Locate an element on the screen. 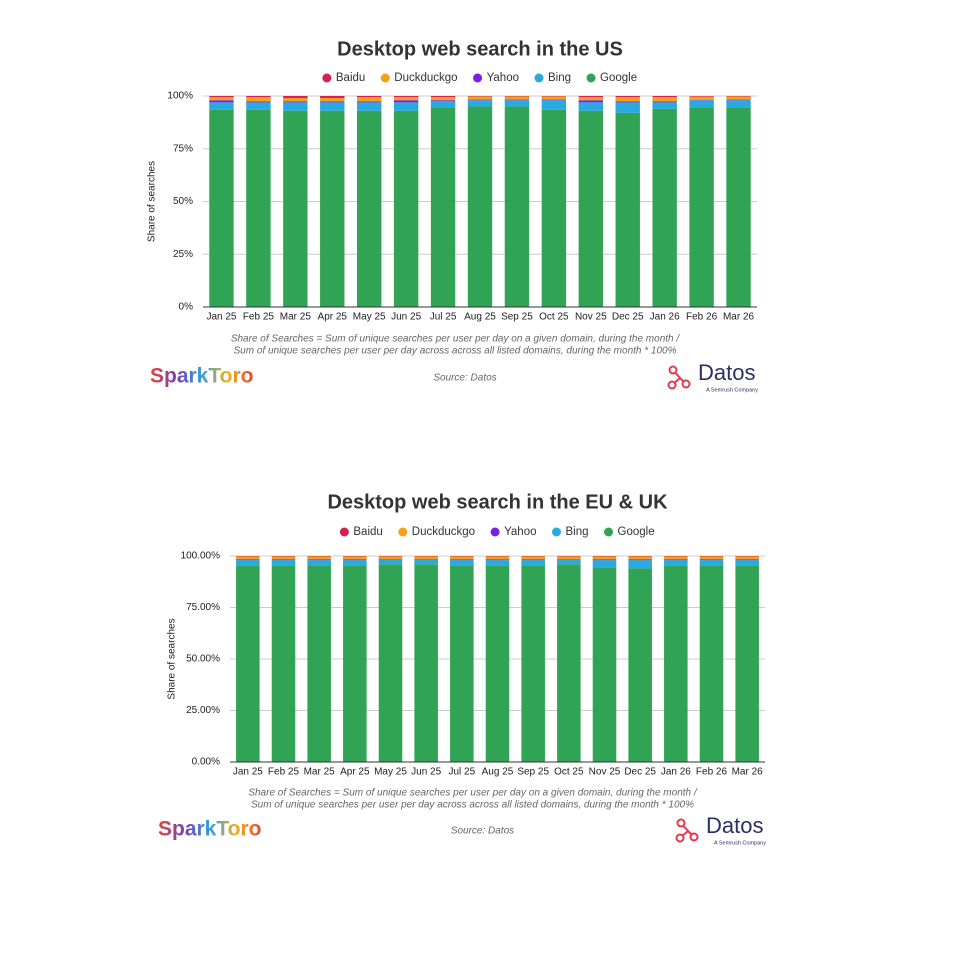  legend: Baidu Duckduckgo Yahoo Bing Google is located at coordinates (497, 532).